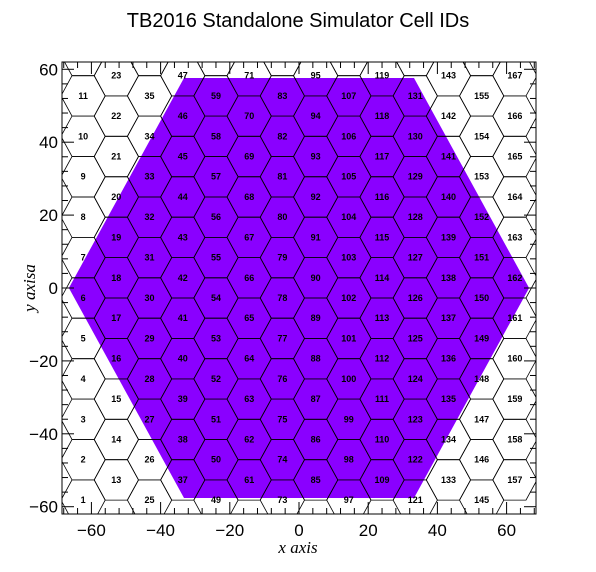 The width and height of the screenshot is (596, 572). Describe the element at coordinates (116, 278) in the screenshot. I see `cell-id-label: 18` at that location.